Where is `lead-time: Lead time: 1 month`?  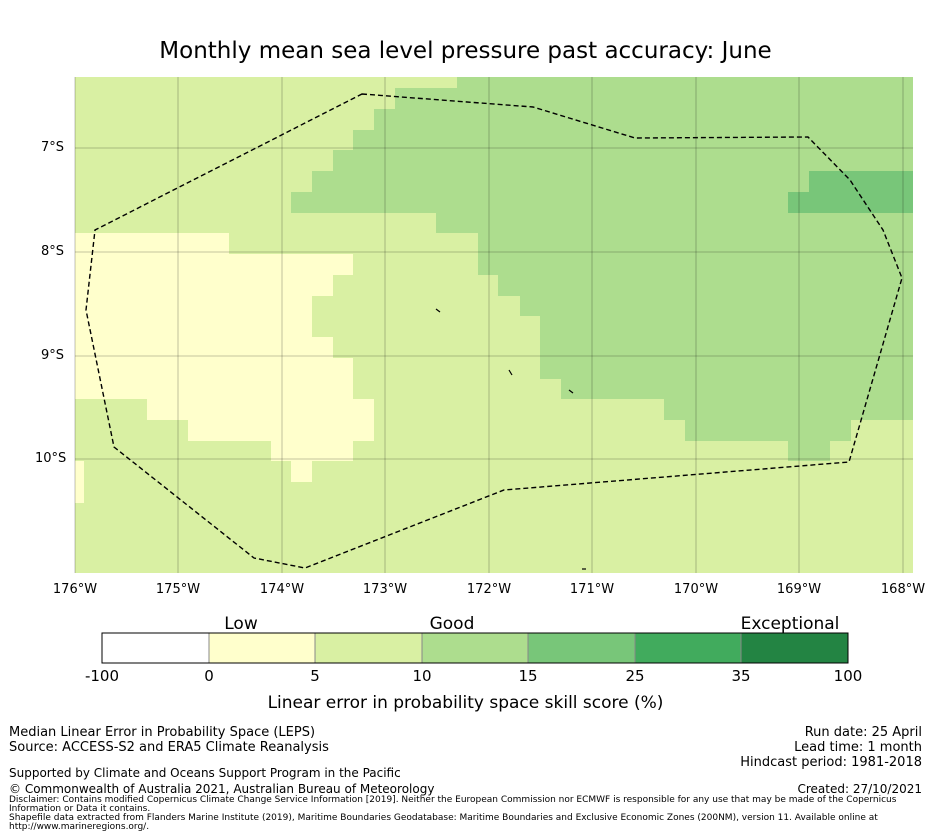
lead-time: Lead time: 1 month is located at coordinates (858, 747).